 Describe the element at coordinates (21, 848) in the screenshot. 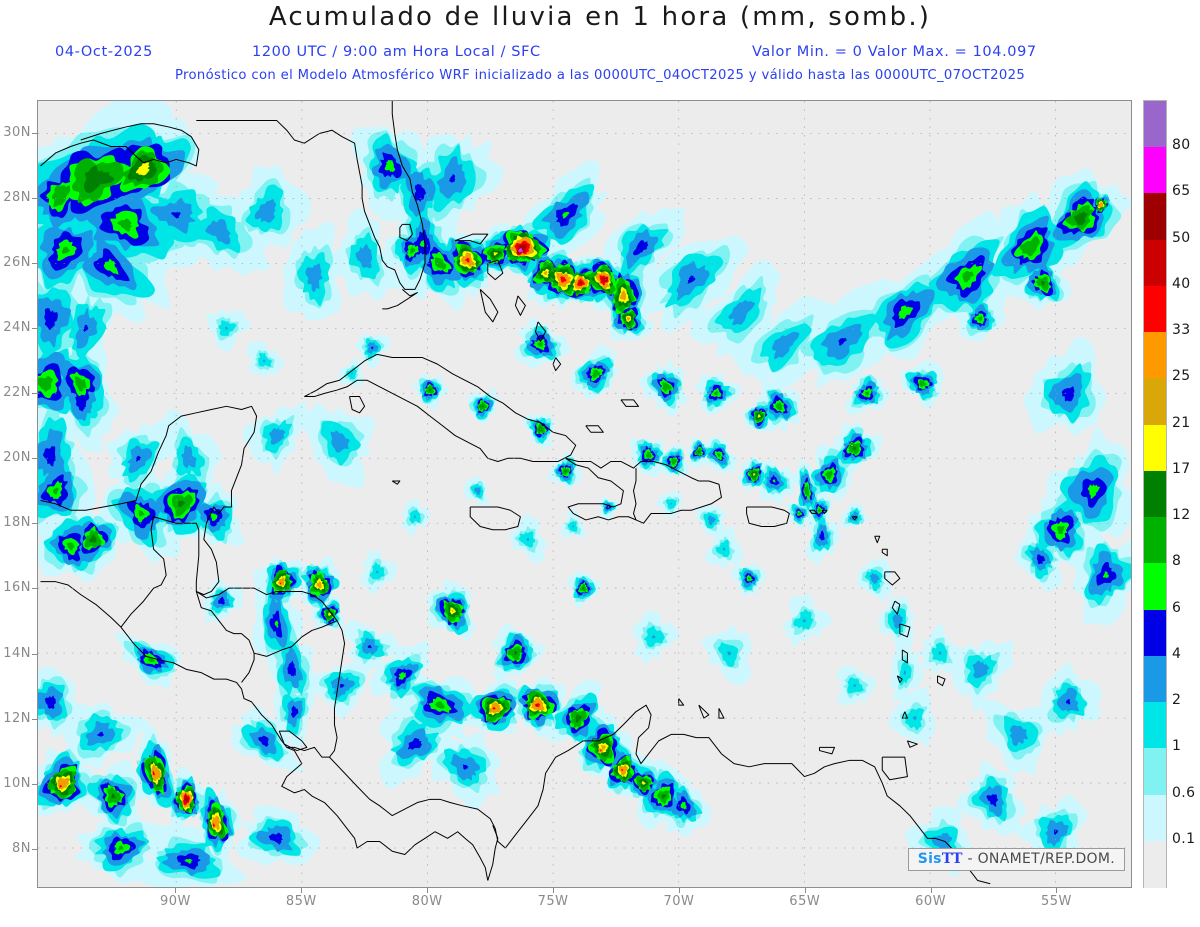

I see `lat-tick-label: 8N` at that location.